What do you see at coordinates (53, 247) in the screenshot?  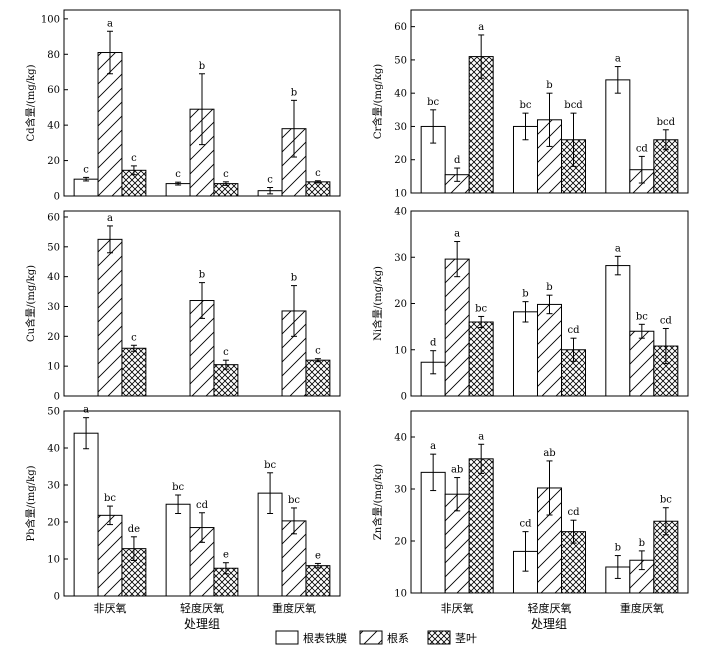 I see `y-tick-label: 50` at bounding box center [53, 247].